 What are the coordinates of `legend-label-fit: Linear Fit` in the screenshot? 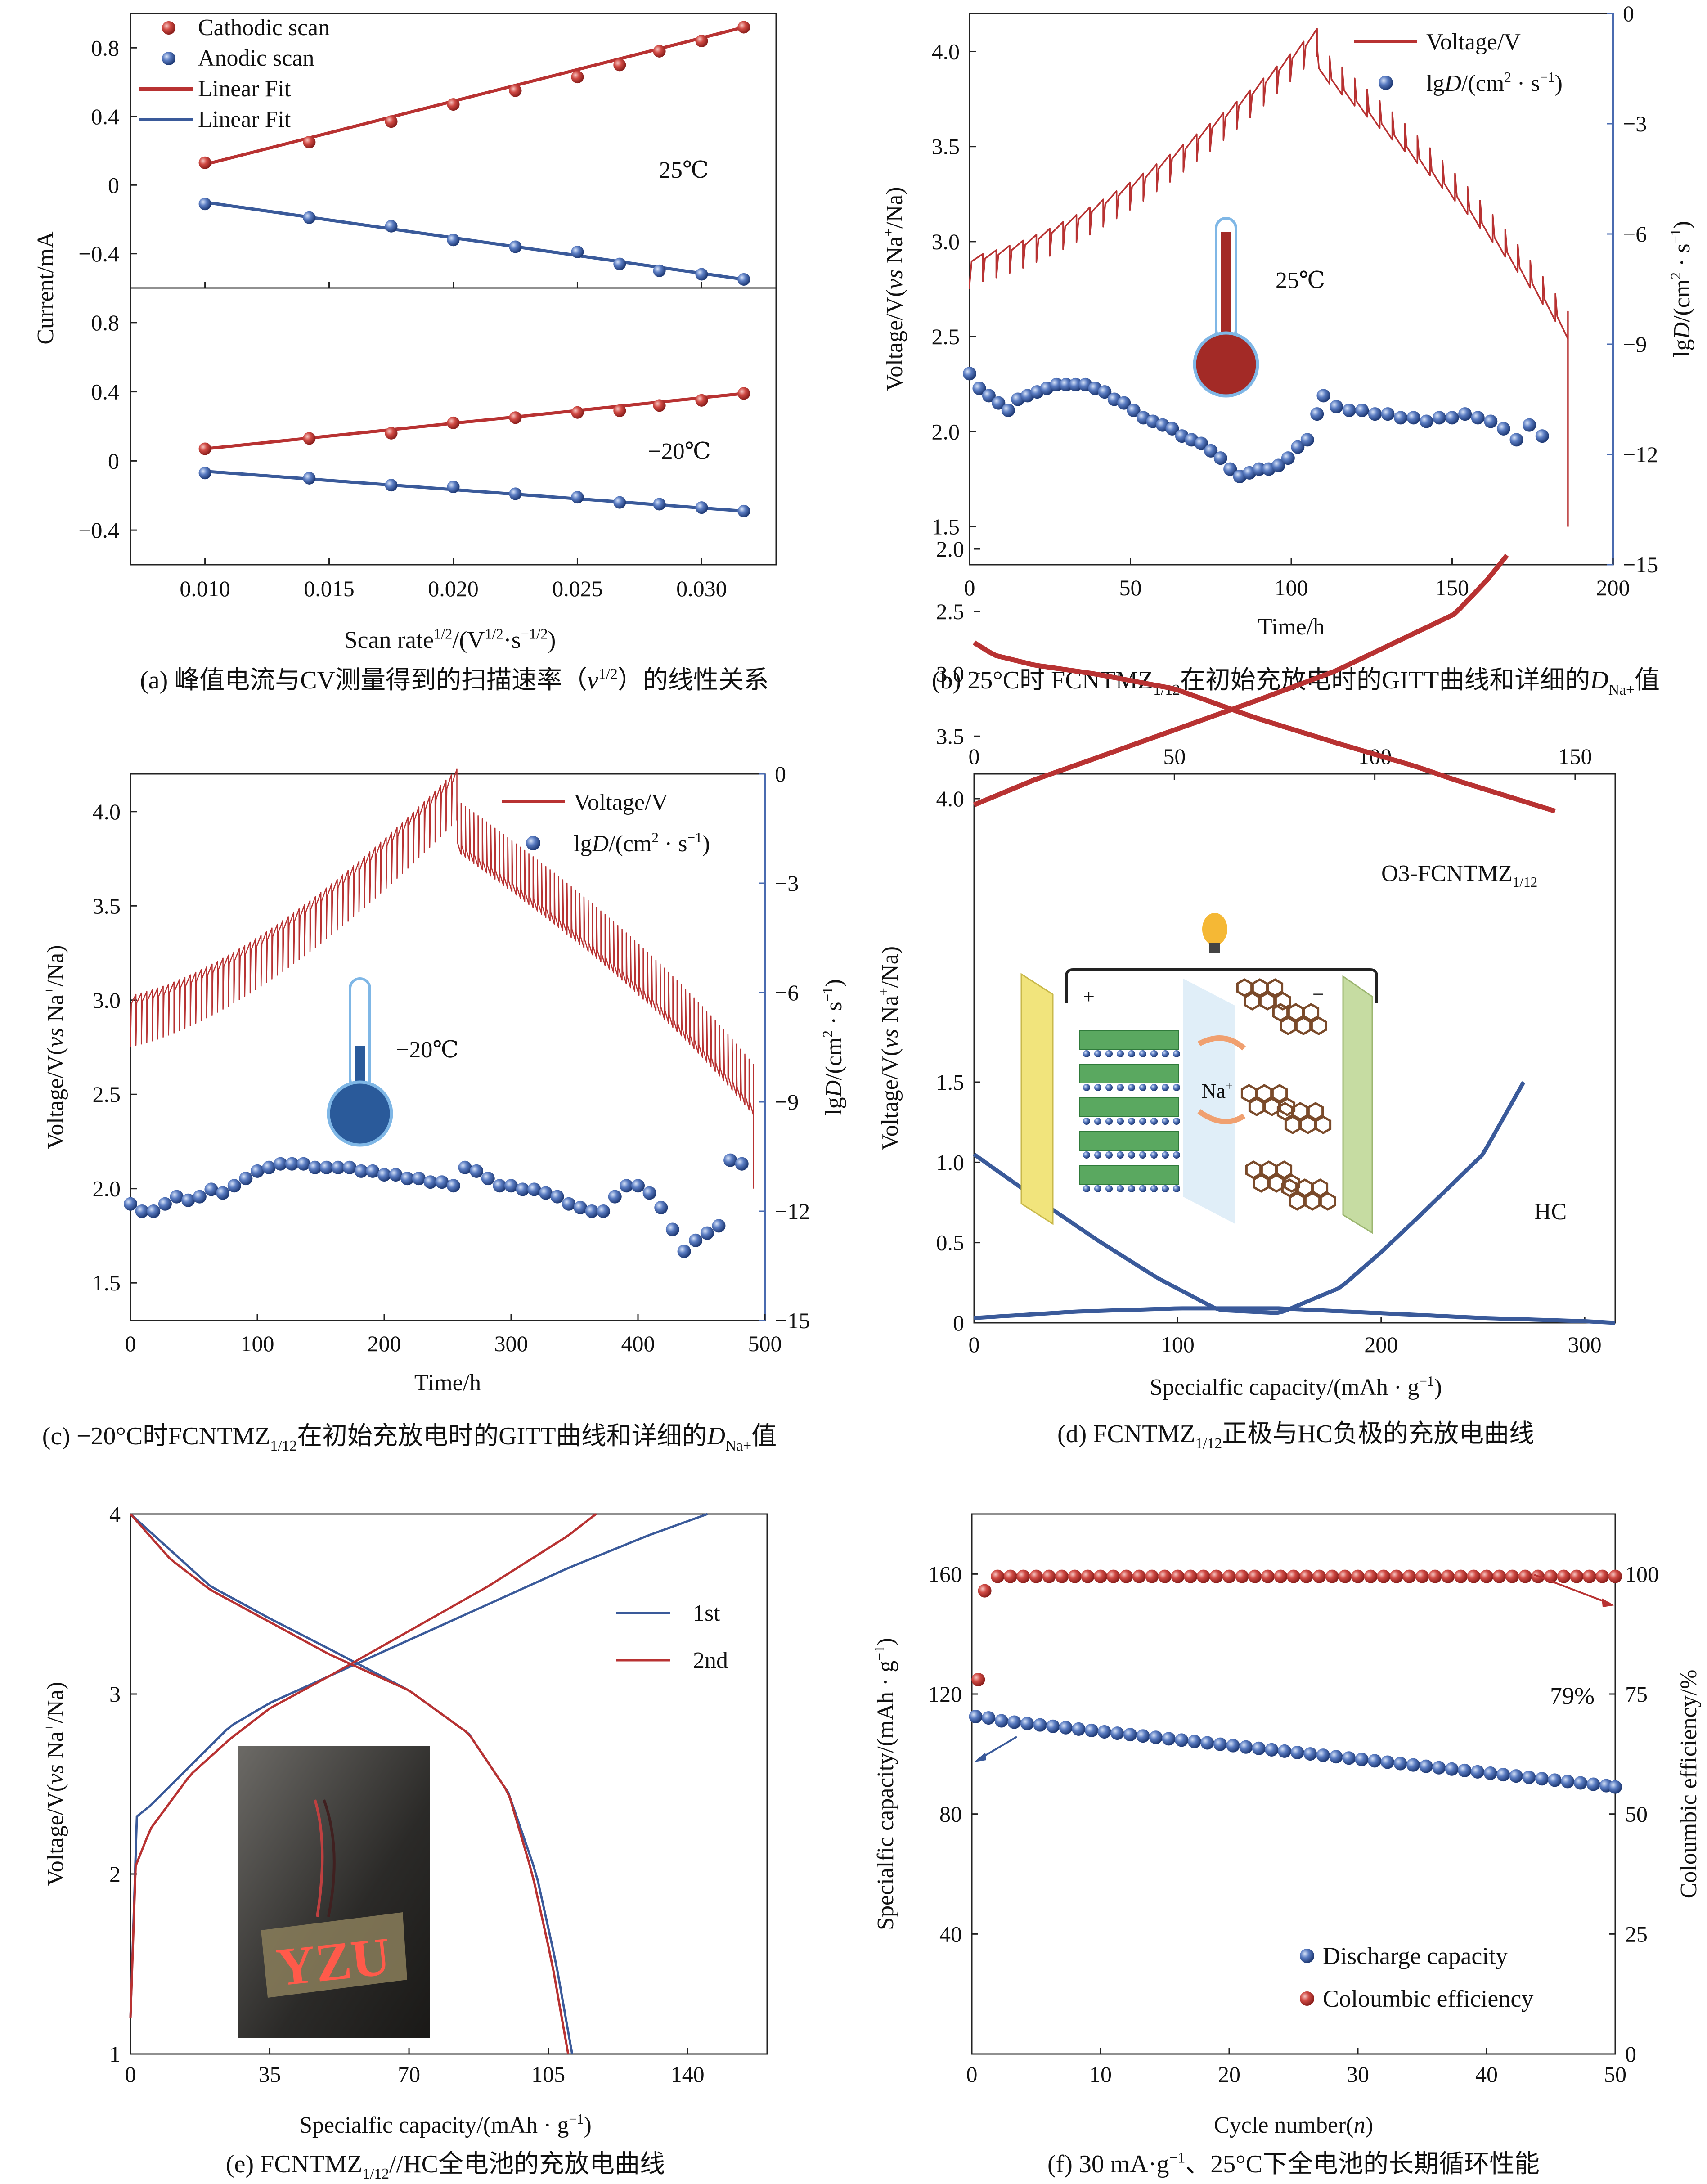 It's located at (244, 120).